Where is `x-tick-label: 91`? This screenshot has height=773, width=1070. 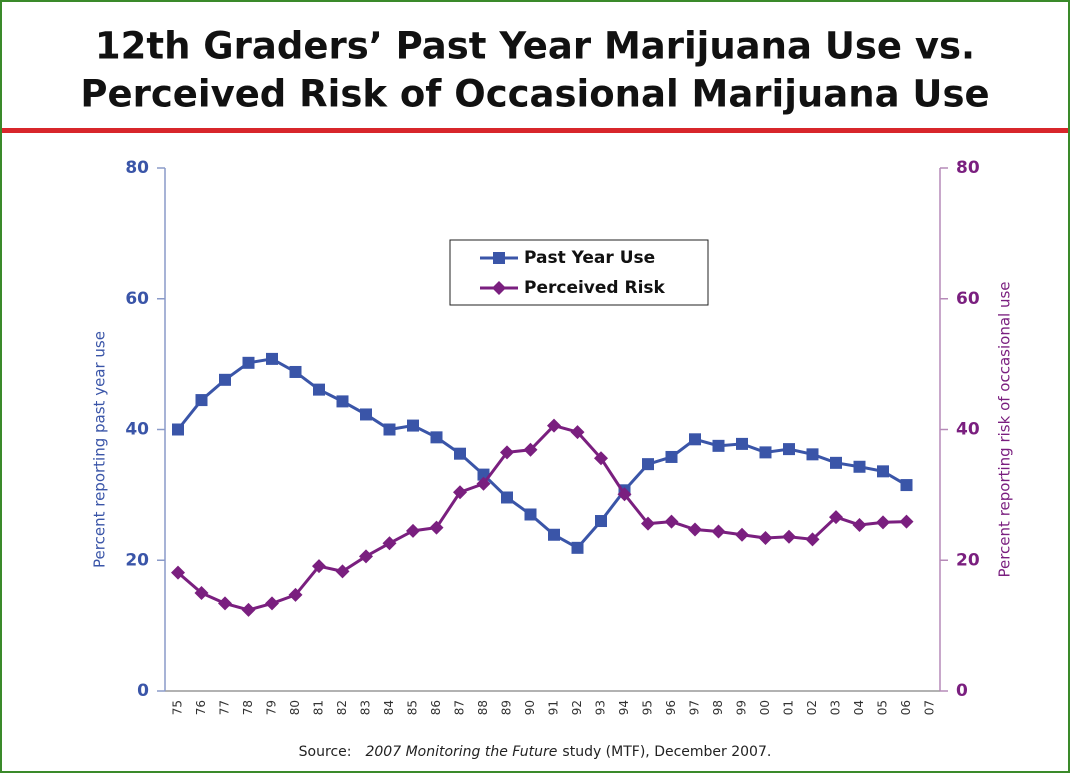 x-tick-label: 91 is located at coordinates (554, 707).